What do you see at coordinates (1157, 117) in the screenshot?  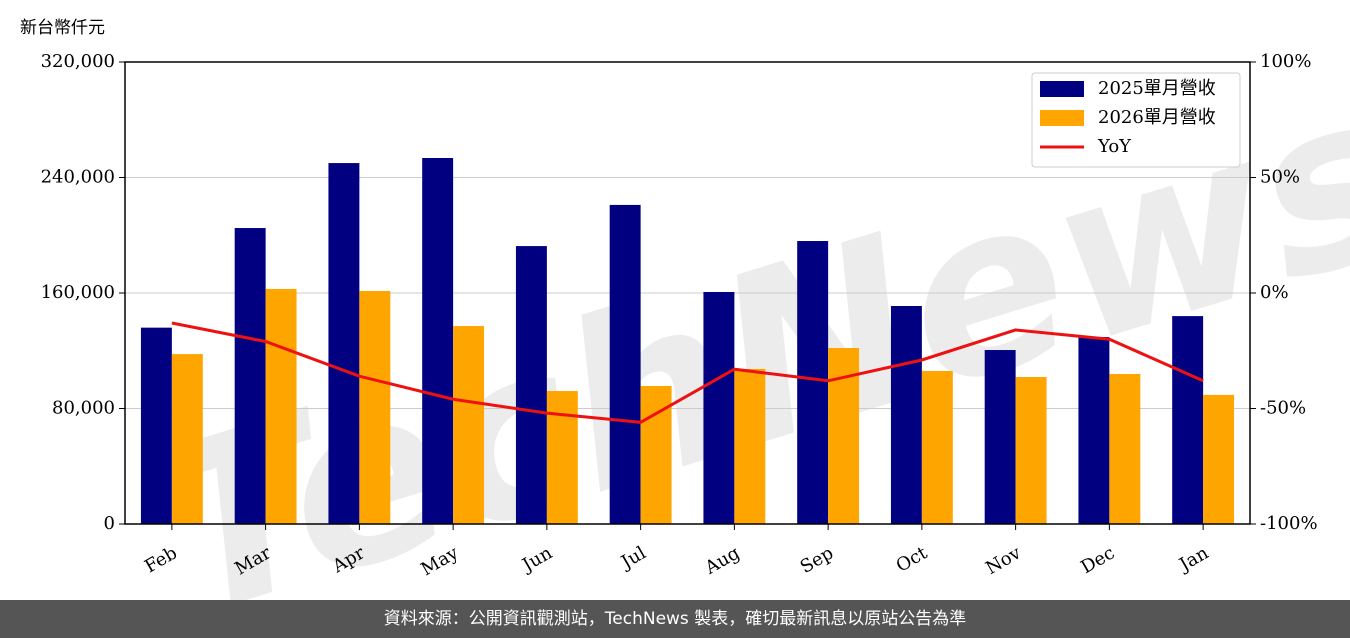 I see `legend-label: 2026單月營收` at bounding box center [1157, 117].